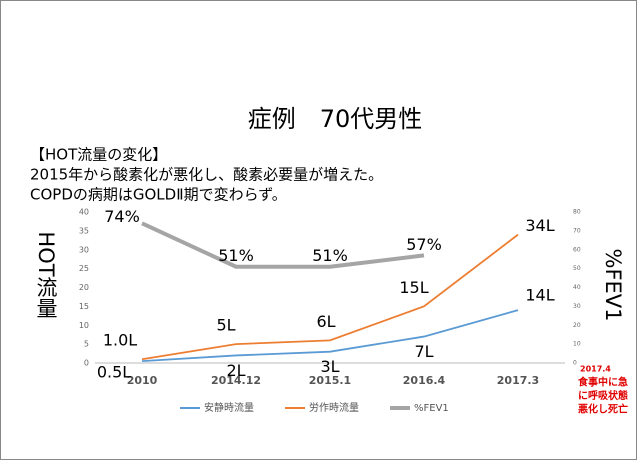  What do you see at coordinates (158, 195) in the screenshot?
I see `text-line: COPDの病期はGOLDⅡ期で変わらず。` at bounding box center [158, 195].